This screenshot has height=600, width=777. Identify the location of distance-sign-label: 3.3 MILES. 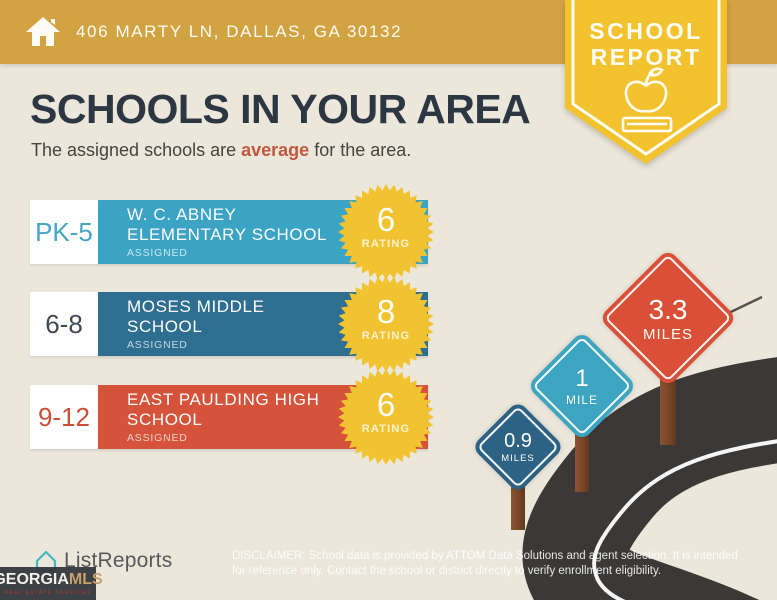
(668, 318).